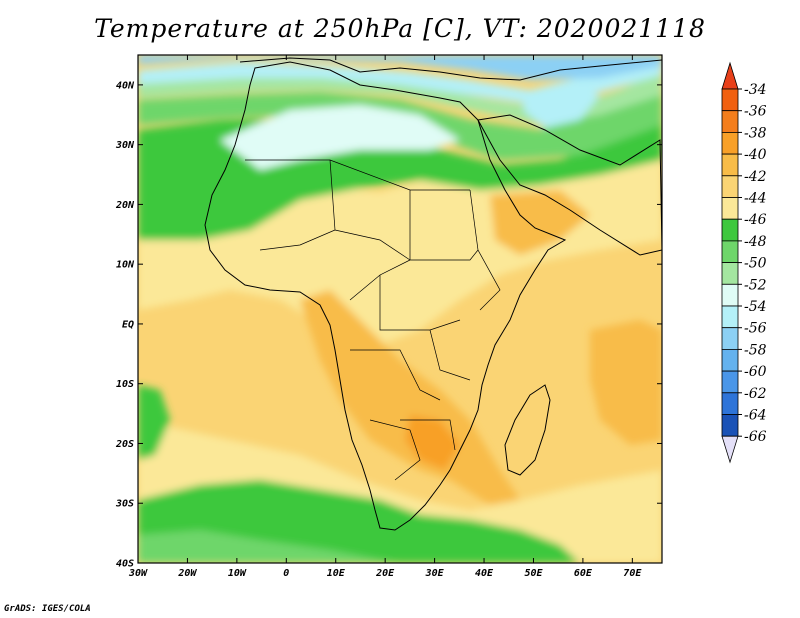  Describe the element at coordinates (527, 430) in the screenshot. I see `madagascar-coastline` at that location.